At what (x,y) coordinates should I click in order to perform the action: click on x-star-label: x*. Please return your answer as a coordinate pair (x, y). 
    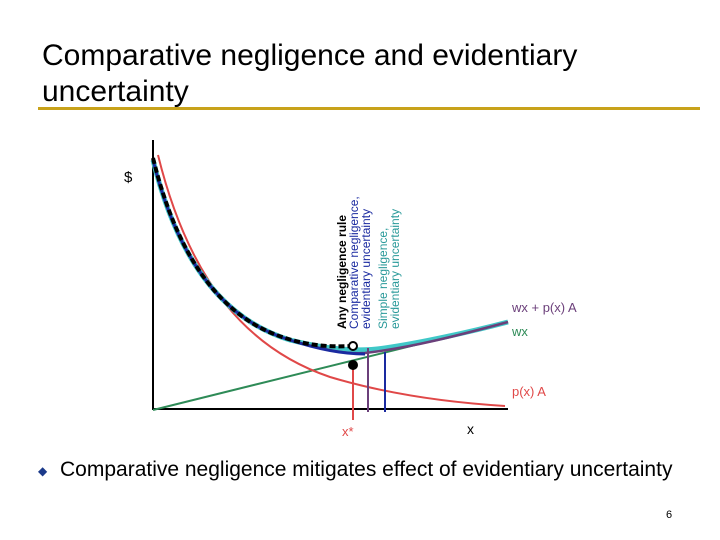
    Looking at the image, I should click on (348, 431).